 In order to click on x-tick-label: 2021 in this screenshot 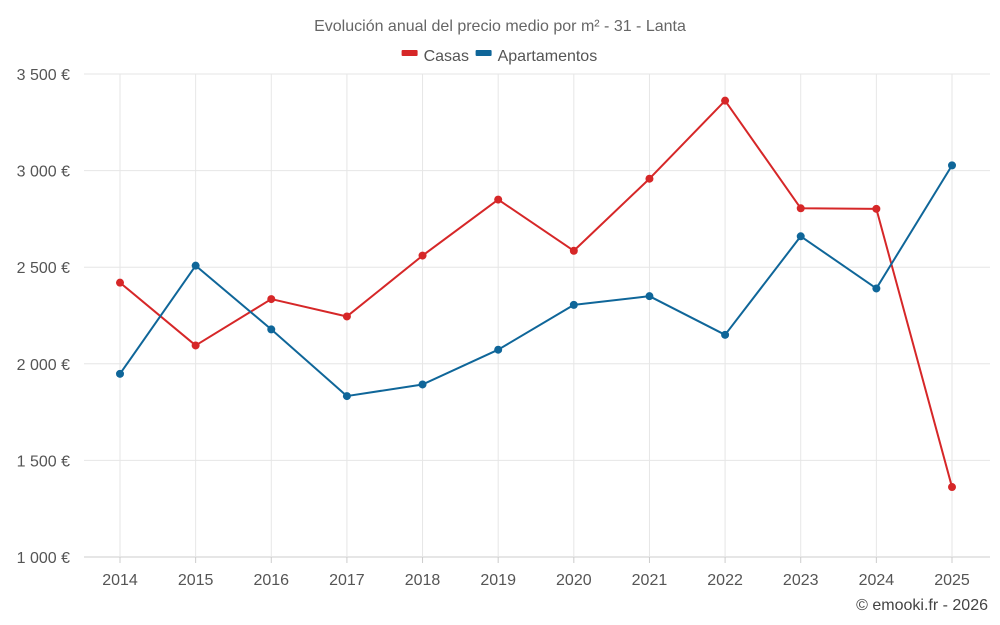, I will do `click(650, 580)`.